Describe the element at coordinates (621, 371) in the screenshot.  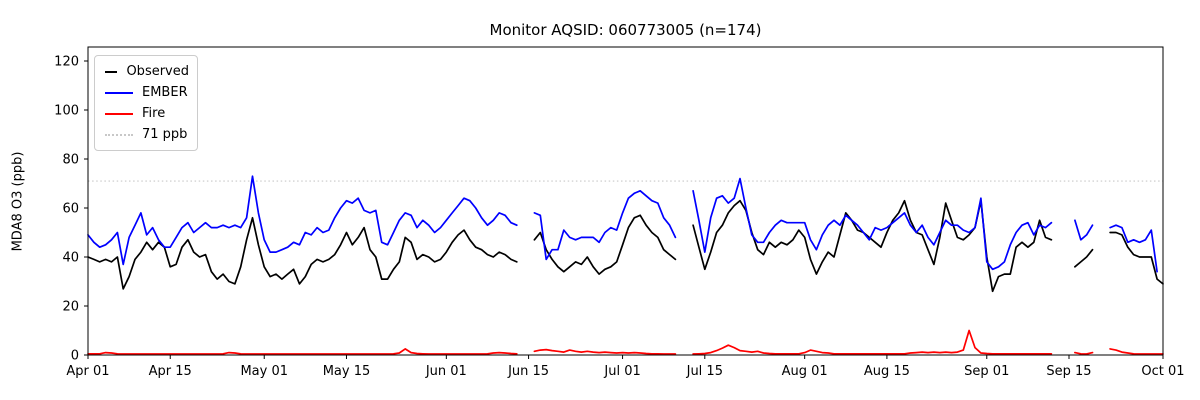
I see `x-tick-label: Jul 01` at that location.